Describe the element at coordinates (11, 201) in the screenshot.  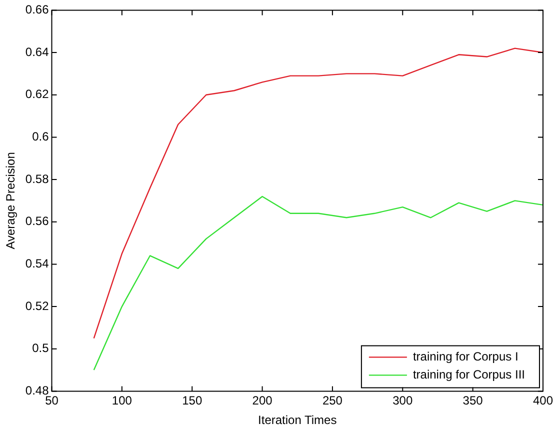
I see `y-axis-title: Average Precision` at that location.